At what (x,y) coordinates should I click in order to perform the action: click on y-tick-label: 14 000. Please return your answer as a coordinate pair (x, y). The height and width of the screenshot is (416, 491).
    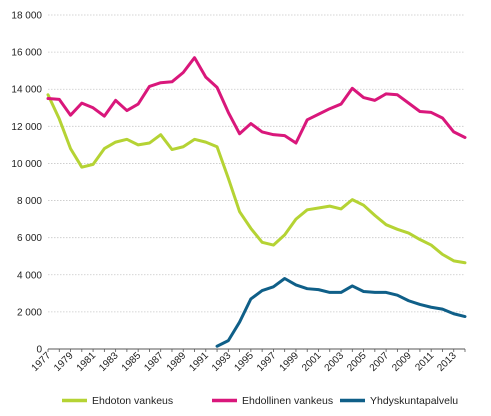
    Looking at the image, I should click on (26, 90).